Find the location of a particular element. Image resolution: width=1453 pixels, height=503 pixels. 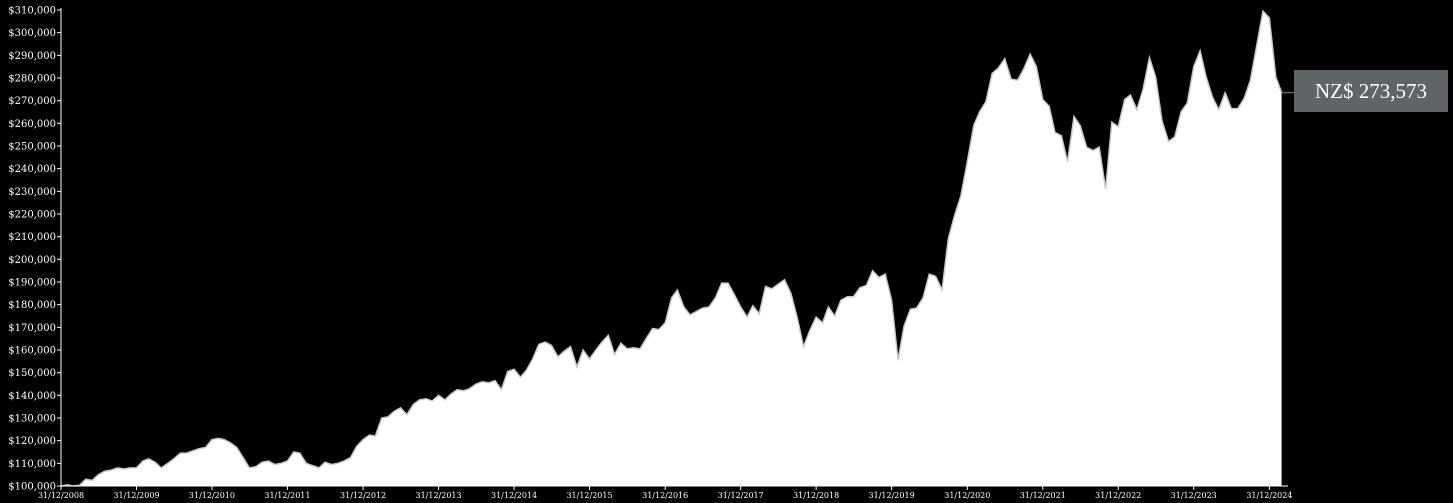

x-tick-label: 31/12/2022 is located at coordinates (1118, 495).